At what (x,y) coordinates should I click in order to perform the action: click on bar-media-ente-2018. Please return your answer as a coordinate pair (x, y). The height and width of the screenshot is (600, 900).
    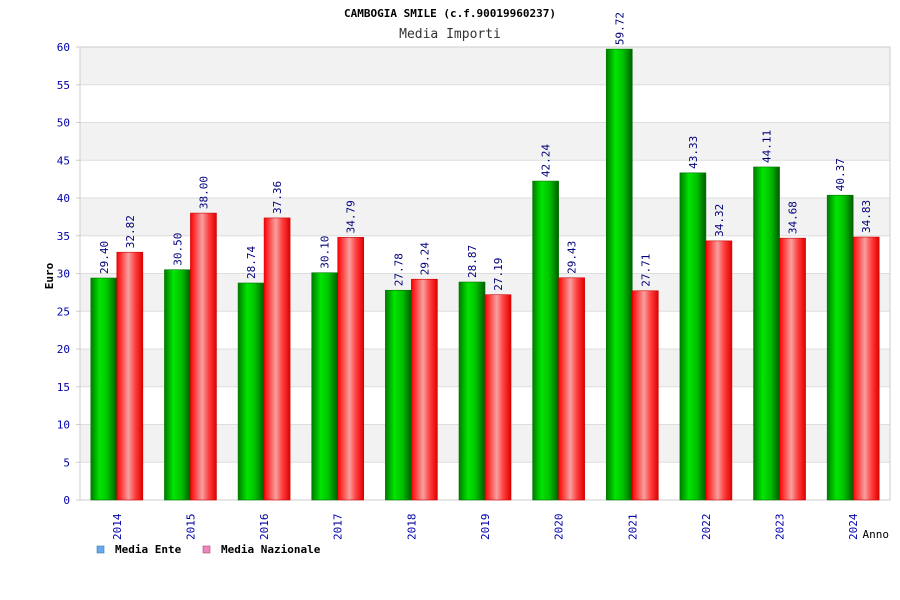
    Looking at the image, I should click on (398, 395).